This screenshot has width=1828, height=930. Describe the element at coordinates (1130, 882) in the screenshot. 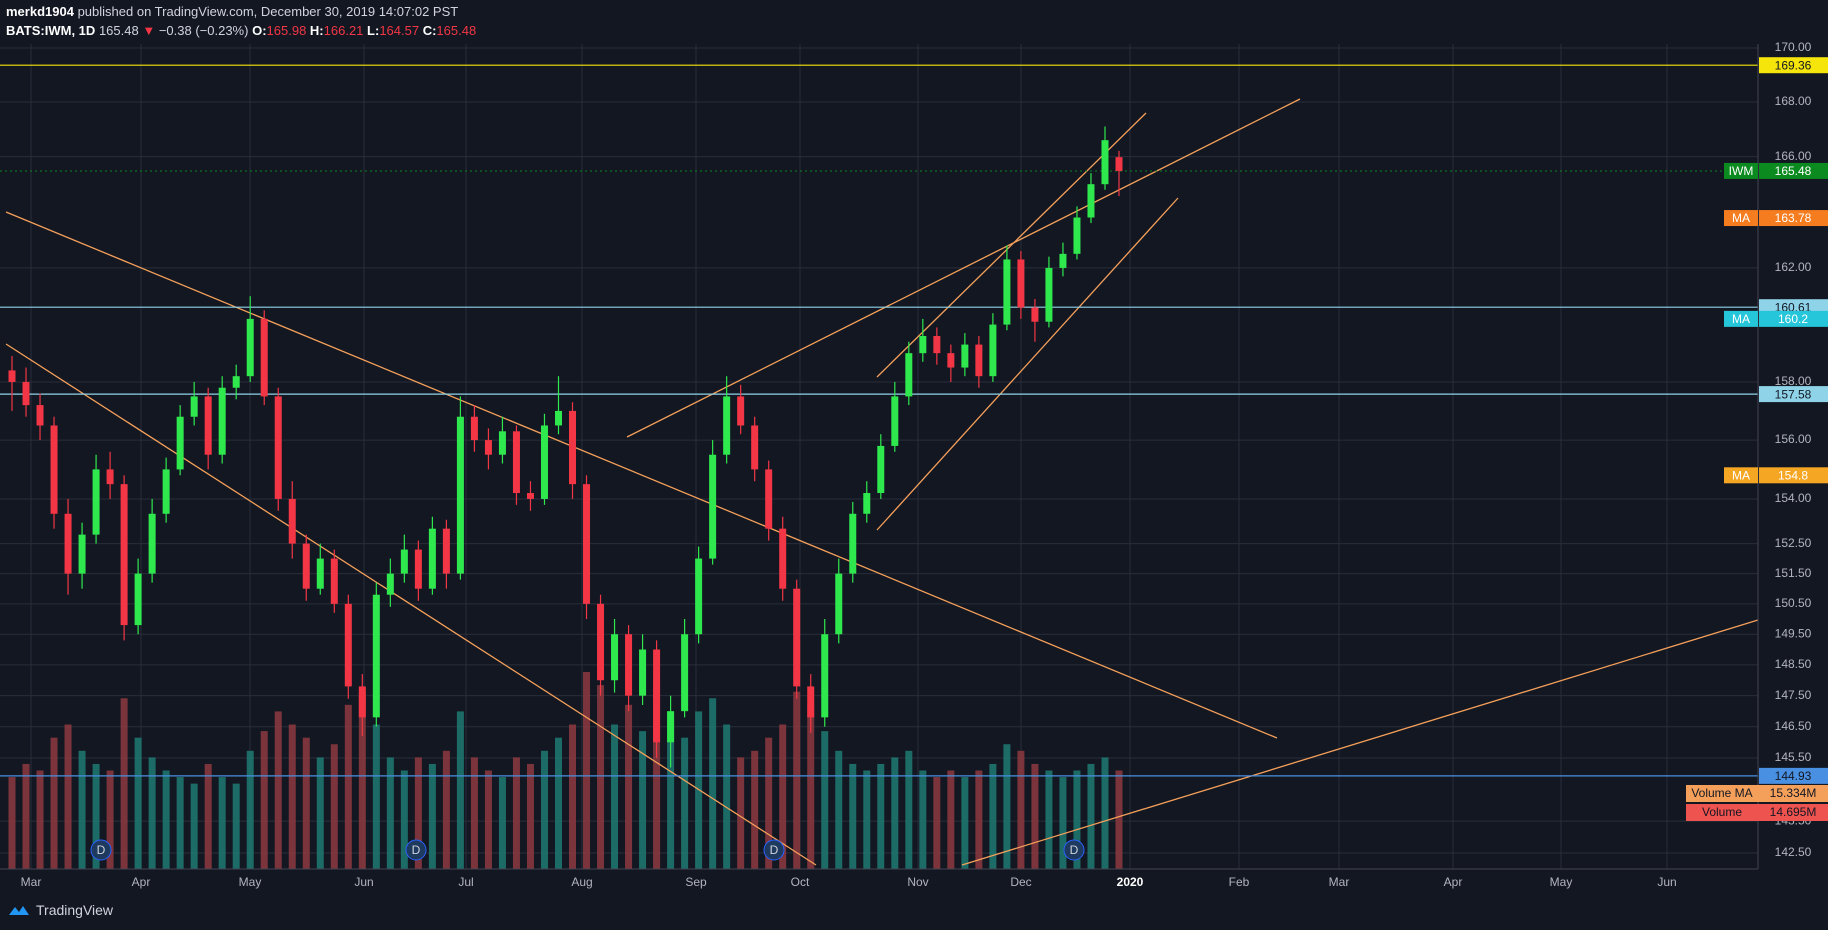

I see `x-tick-label: 2020` at that location.